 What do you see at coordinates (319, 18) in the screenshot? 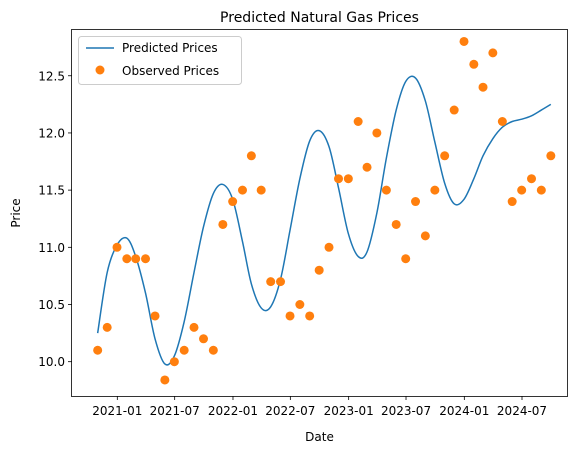
I see `chart-title: Predicted Natural Gas Prices` at bounding box center [319, 18].